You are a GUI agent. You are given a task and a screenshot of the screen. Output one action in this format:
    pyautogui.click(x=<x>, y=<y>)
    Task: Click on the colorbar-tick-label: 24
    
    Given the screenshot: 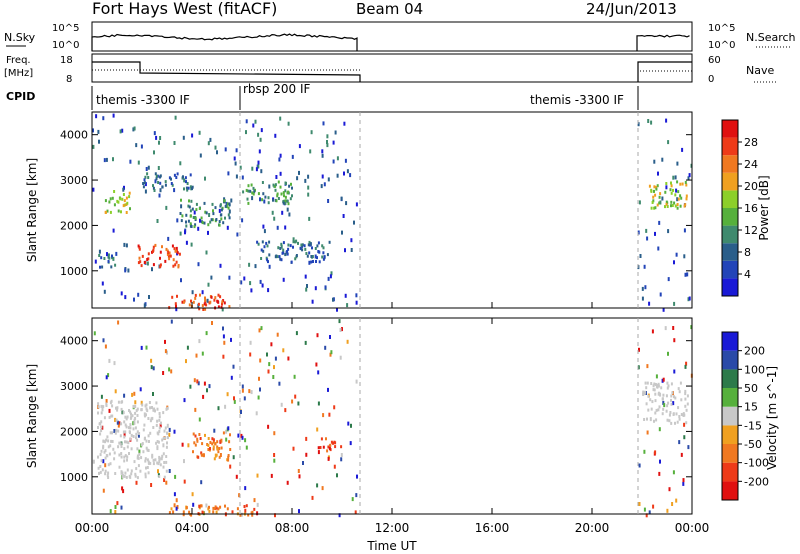 What is the action you would take?
    pyautogui.click(x=751, y=164)
    